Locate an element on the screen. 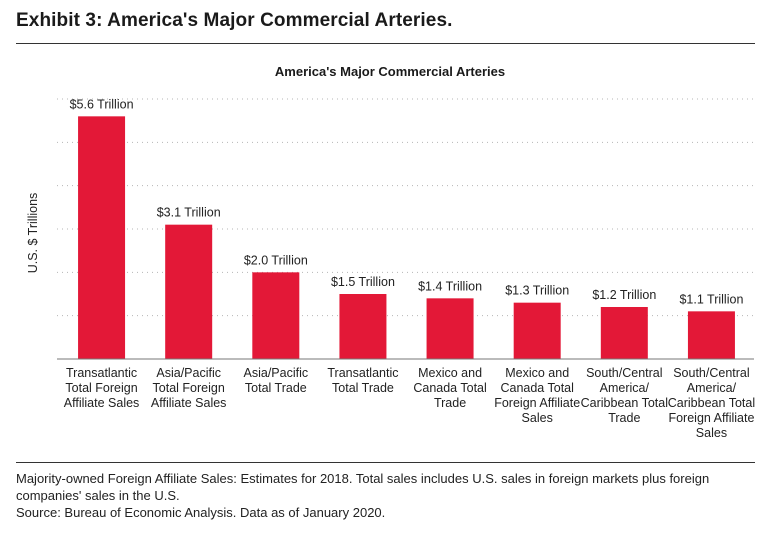  category-label: Mexico and Canada Total Trade is located at coordinates (450, 388).